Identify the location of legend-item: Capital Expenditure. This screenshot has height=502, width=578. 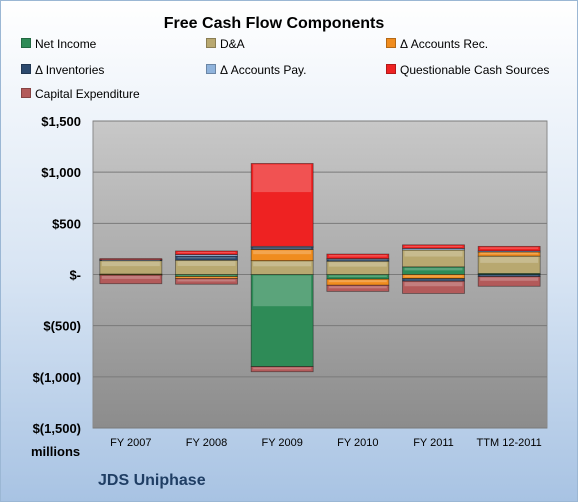
(80, 94).